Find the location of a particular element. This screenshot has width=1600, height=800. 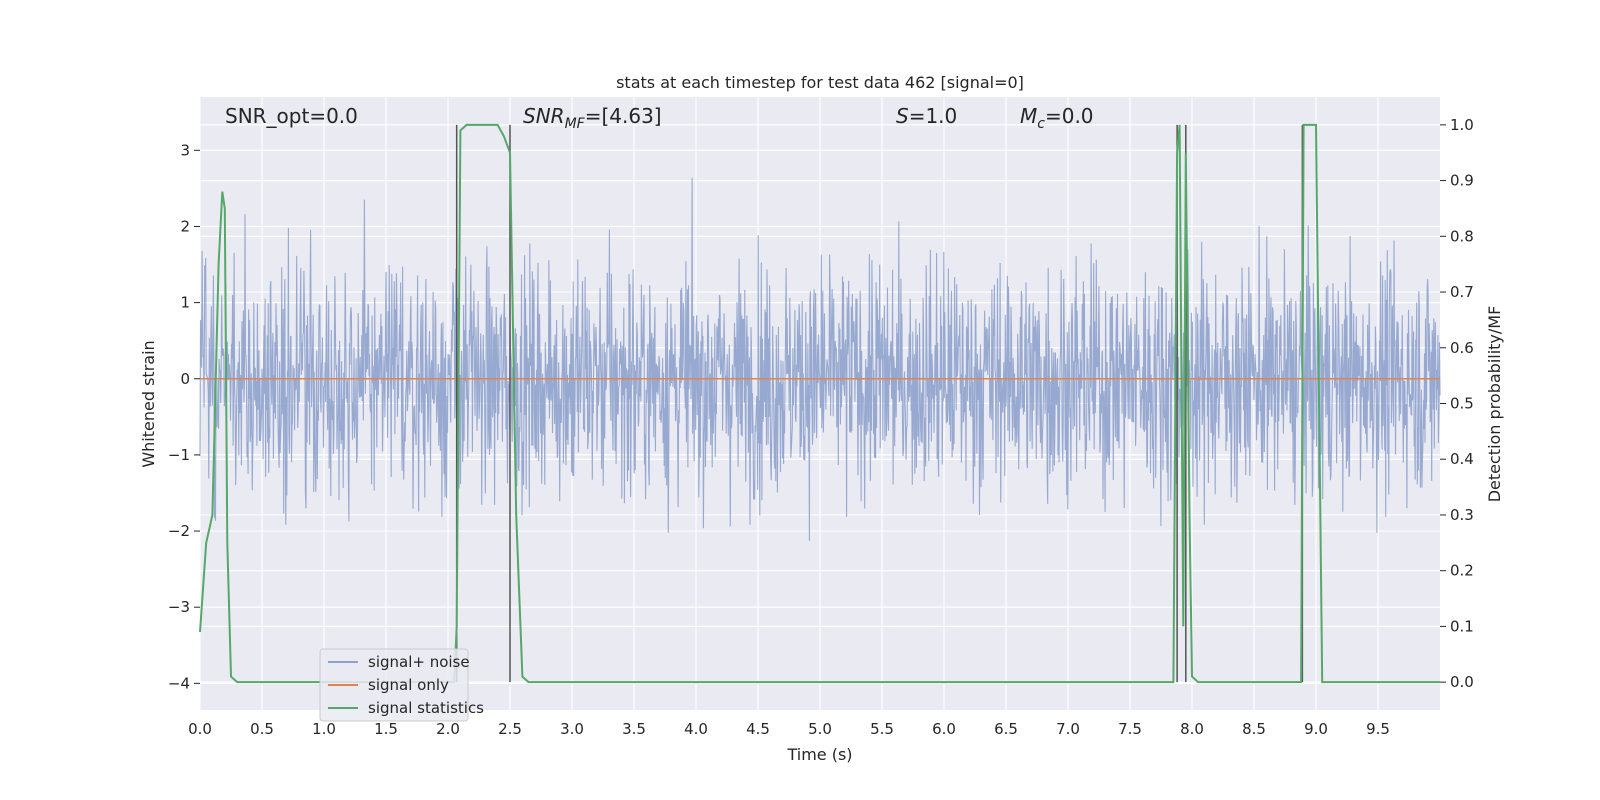

x-tick-label-16: 8.0 is located at coordinates (1192, 729).